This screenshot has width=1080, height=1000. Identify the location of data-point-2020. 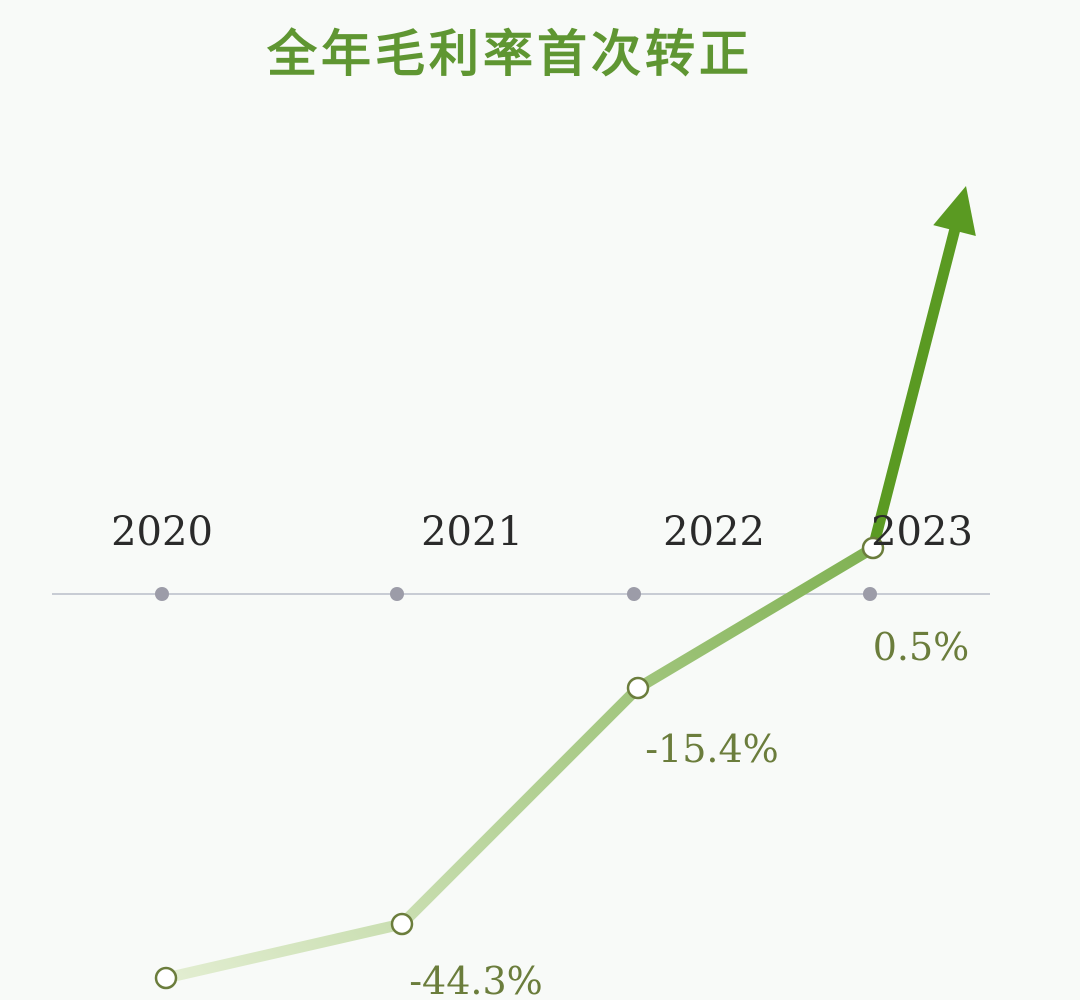
(166, 978).